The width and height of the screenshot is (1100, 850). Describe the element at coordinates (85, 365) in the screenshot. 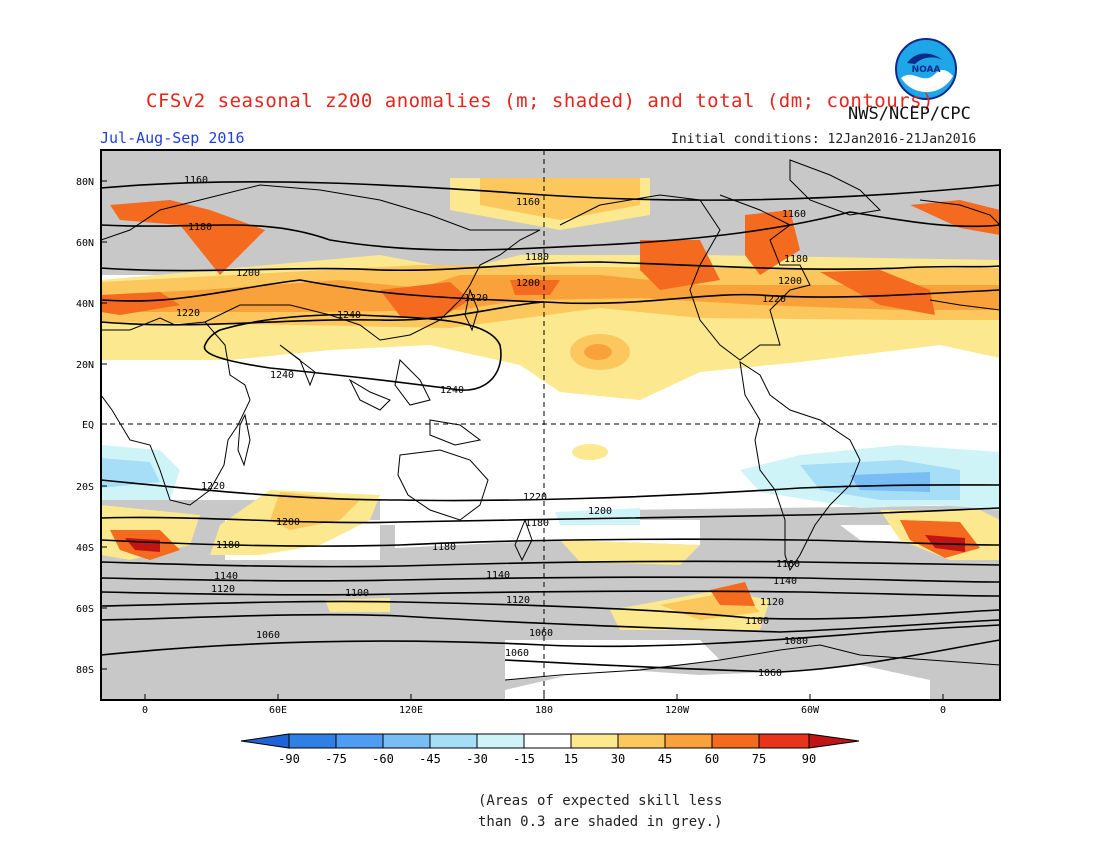

I see `lat-label: 20N` at that location.